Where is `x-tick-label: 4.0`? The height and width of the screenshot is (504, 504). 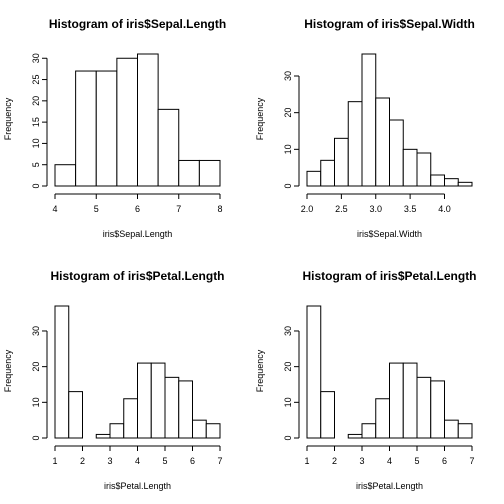
x-tick-label: 4.0 is located at coordinates (444, 209).